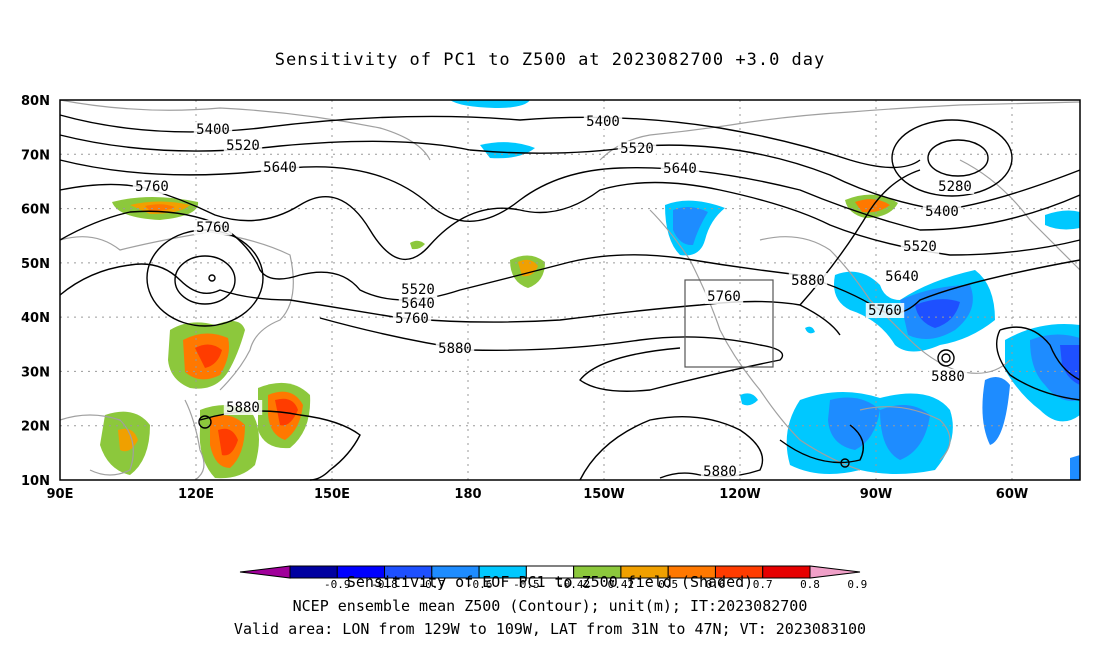  Describe the element at coordinates (35, 291) in the screenshot. I see `lat-labels: 80N 70N 60N 50N 40N 30N 20N 10N` at that location.